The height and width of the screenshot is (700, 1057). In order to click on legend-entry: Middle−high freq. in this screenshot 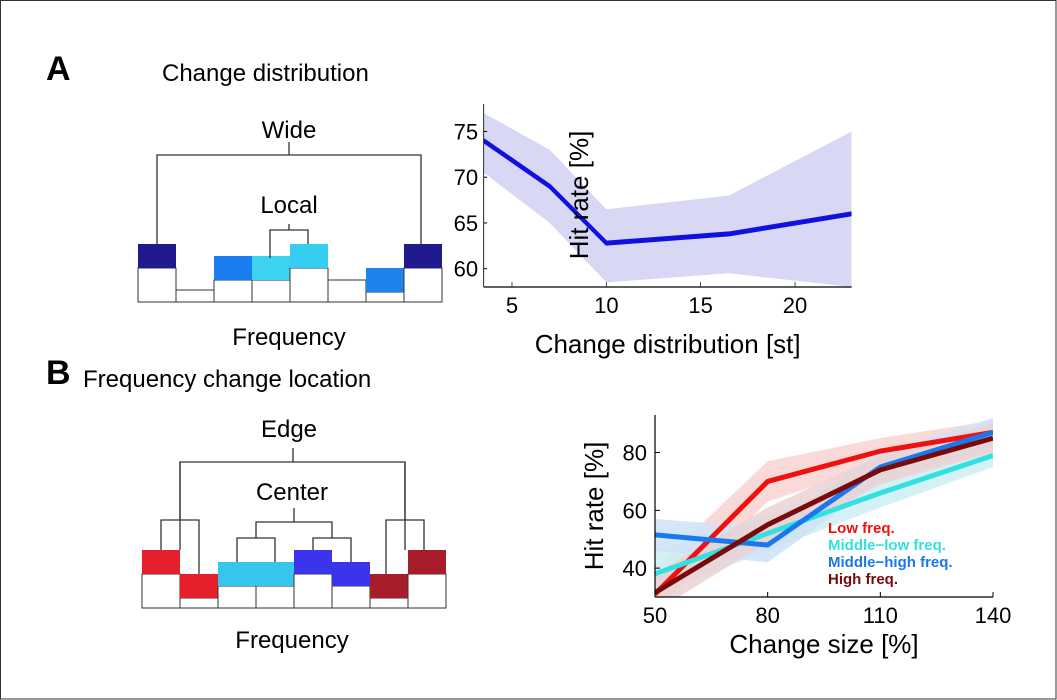, I will do `click(890, 562)`.